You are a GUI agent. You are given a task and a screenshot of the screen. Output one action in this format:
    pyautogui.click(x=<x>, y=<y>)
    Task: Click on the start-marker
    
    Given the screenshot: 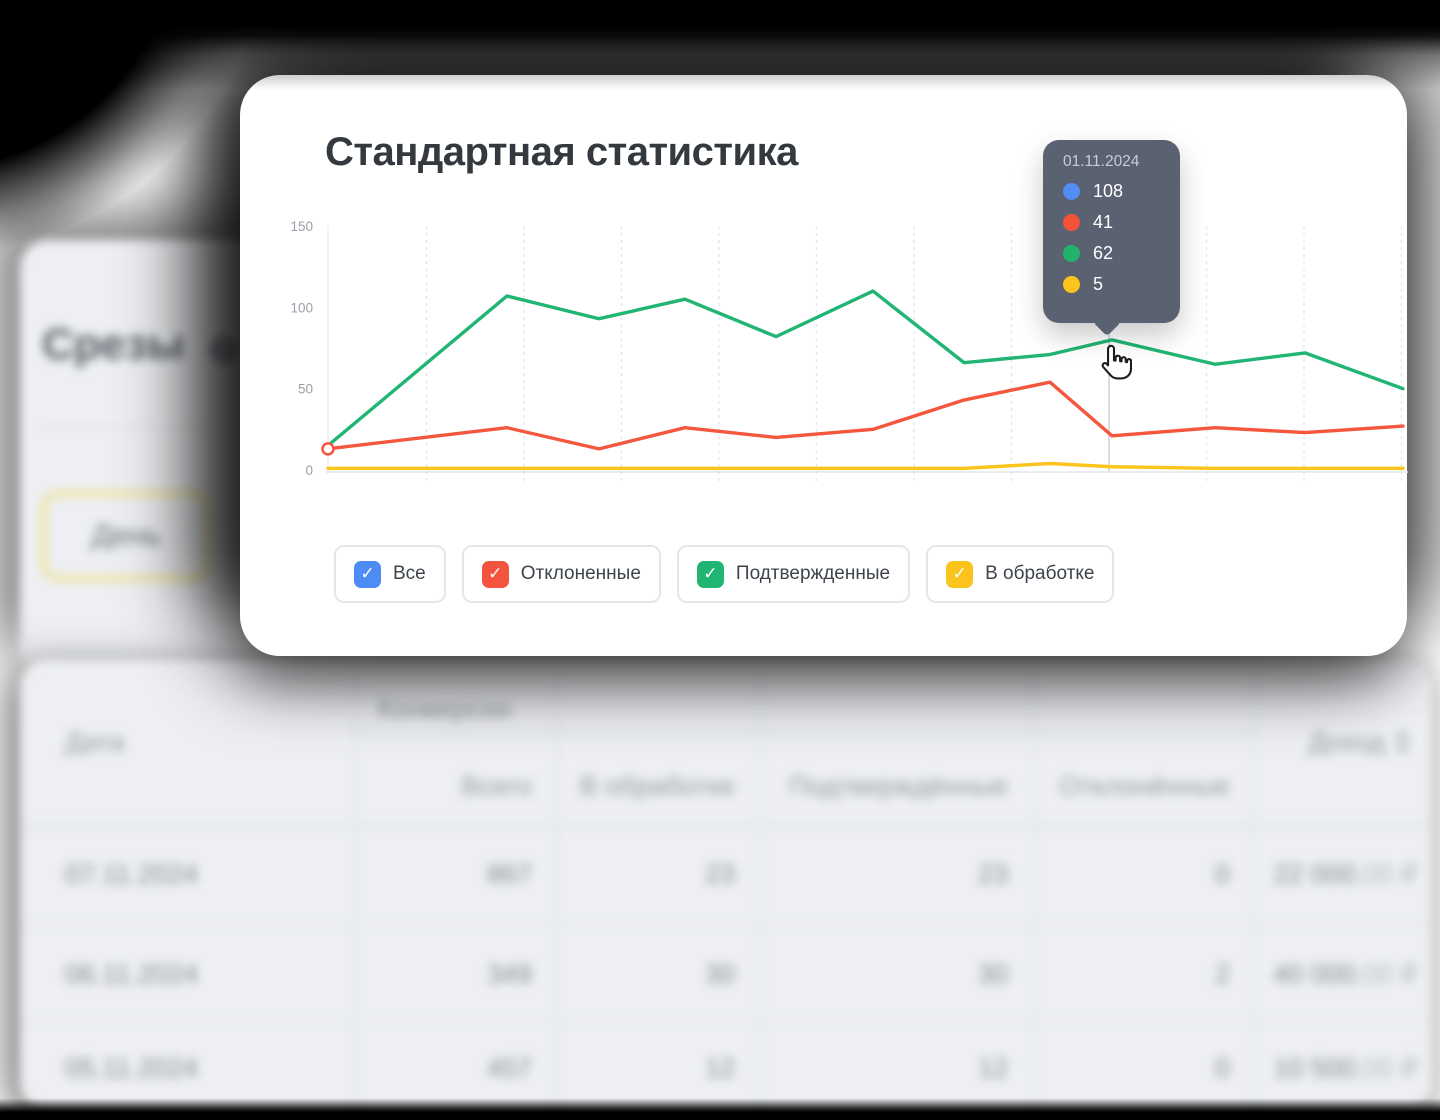 What is the action you would take?
    pyautogui.click(x=328, y=449)
    